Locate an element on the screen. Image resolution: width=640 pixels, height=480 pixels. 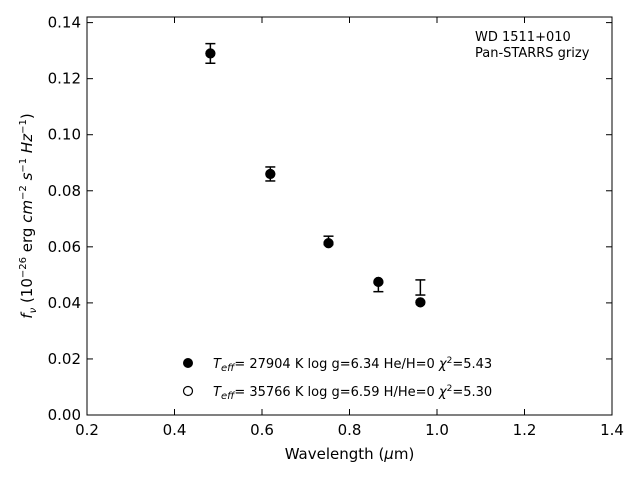
annotation-filters: Pan-STARRS grizy is located at coordinates (532, 53).